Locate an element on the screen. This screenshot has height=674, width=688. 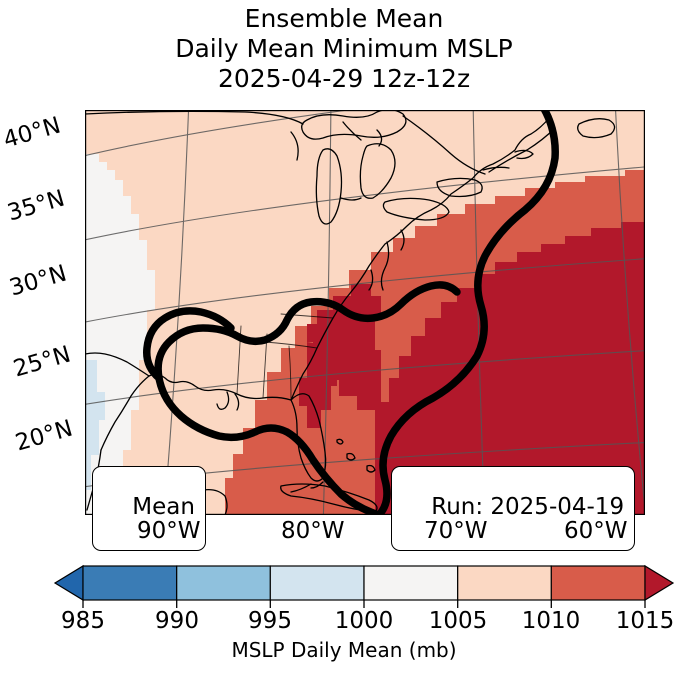
lon-label-80w: 80°W is located at coordinates (313, 531).